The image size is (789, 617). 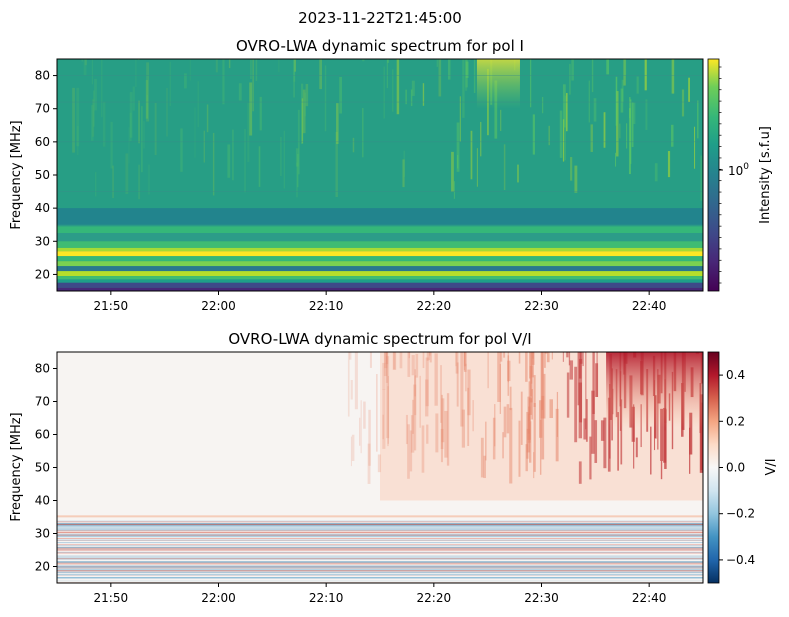 I want to click on chart1-ylabel: Frequency [MHz], so click(x=16, y=174).